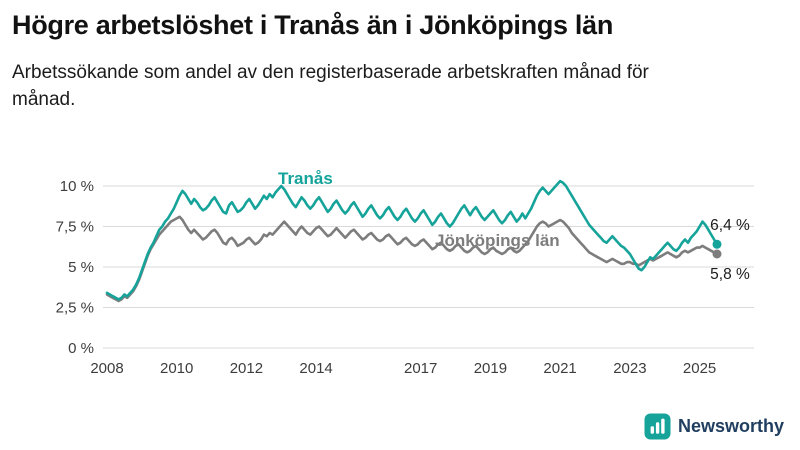 The width and height of the screenshot is (800, 450). I want to click on newsworthy-branding: Newsworthy, so click(714, 426).